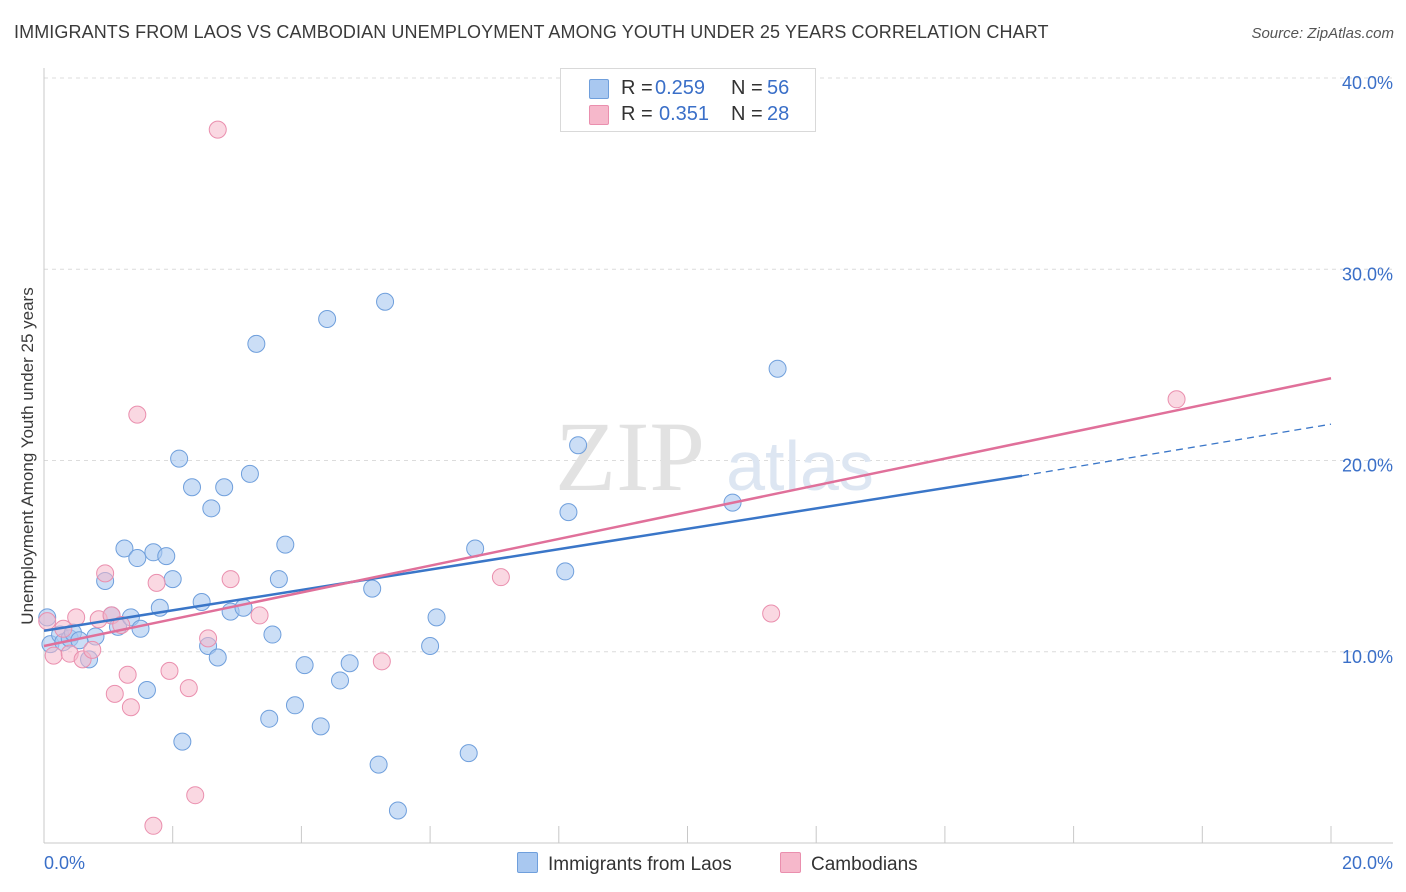  I want to click on bottom-legend-laos: Immigrants from Laos, so click(624, 864).